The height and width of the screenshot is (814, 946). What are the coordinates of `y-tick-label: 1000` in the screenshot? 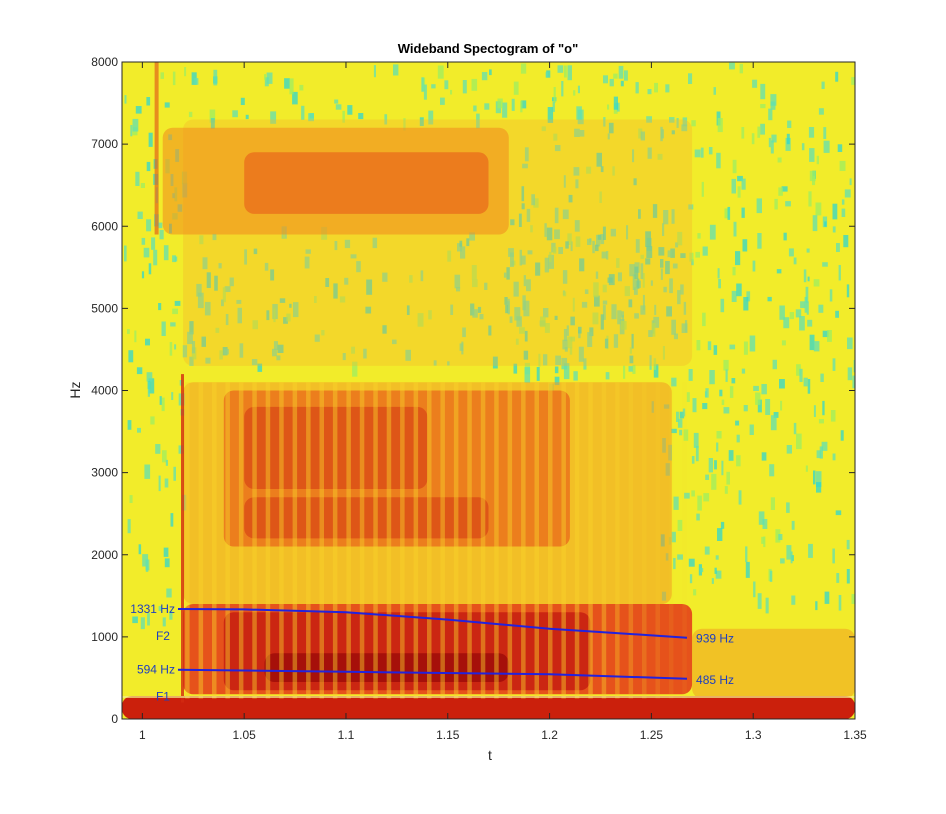 It's located at (104, 637).